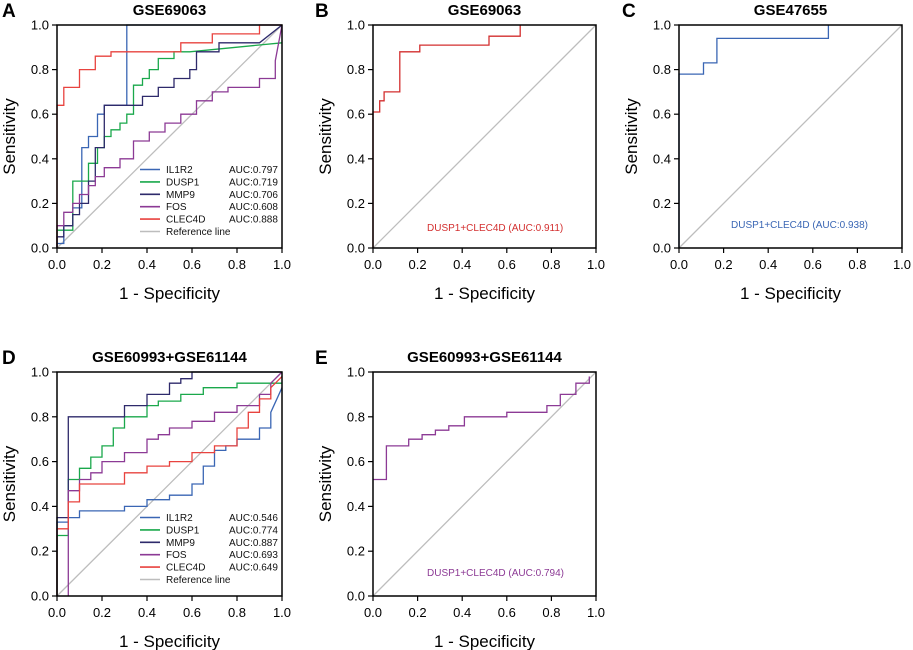 The image size is (913, 650). I want to click on legend-auc: AUC:0.887, so click(253, 543).